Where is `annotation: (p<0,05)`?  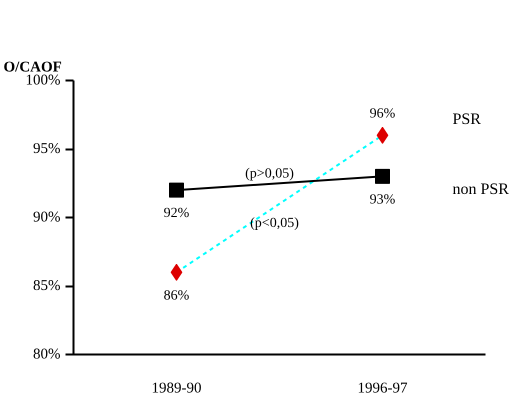
annotation: (p<0,05) is located at coordinates (275, 223).